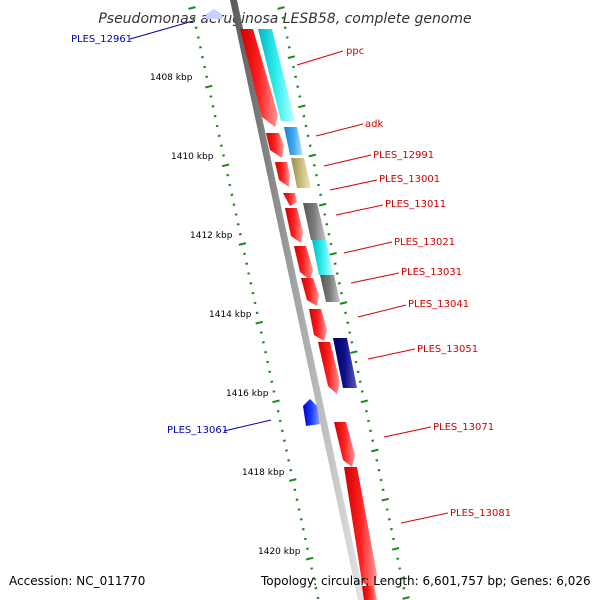 This screenshot has height=600, width=600. I want to click on cog-block-adk, so click(293, 141).